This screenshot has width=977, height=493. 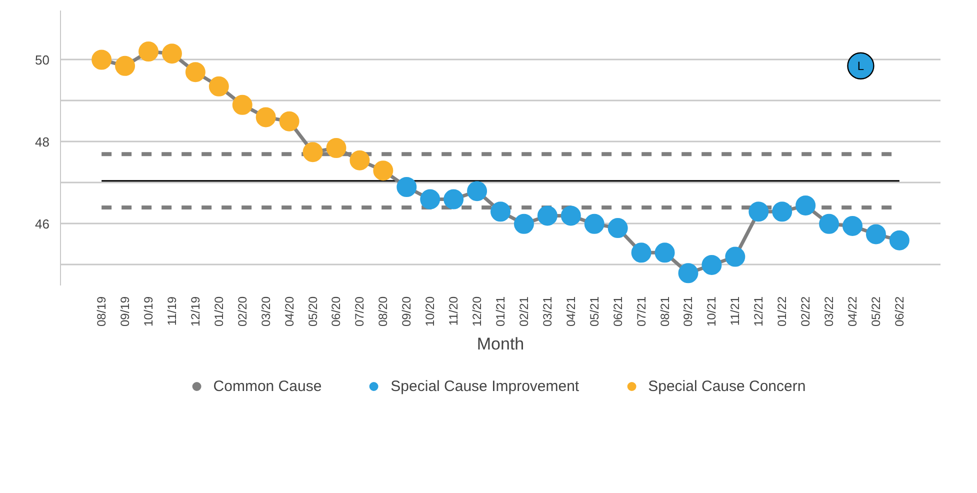 What do you see at coordinates (42, 60) in the screenshot?
I see `y-tick-label: 50` at bounding box center [42, 60].